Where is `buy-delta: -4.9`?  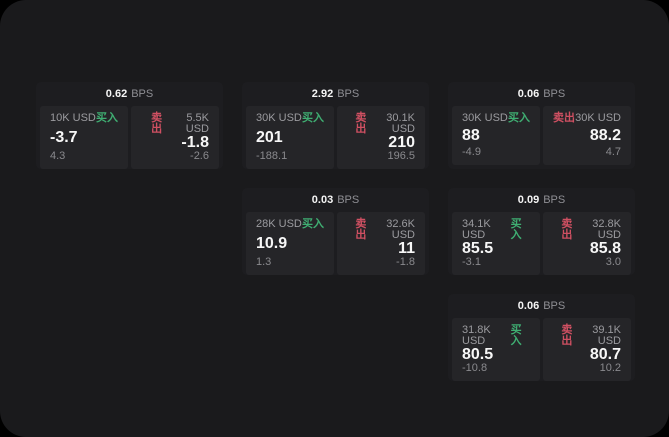
buy-delta: -4.9 is located at coordinates (471, 152).